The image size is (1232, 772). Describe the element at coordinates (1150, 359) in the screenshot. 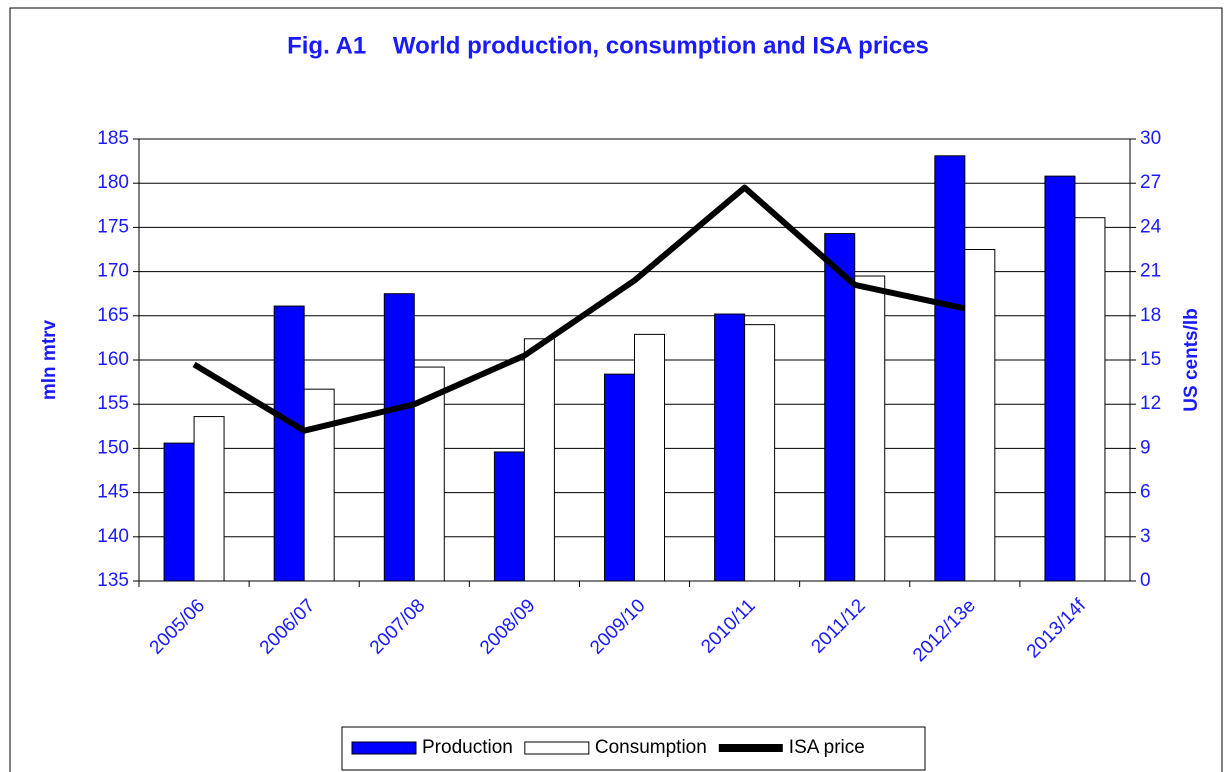

I see `y2-tick-label: 15` at that location.